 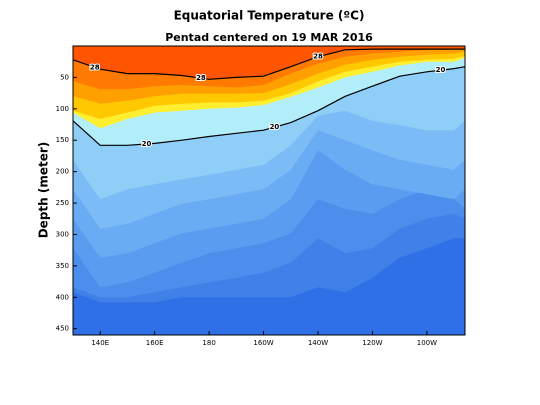 What do you see at coordinates (62, 234) in the screenshot?
I see `y-tick-label: 300` at bounding box center [62, 234].